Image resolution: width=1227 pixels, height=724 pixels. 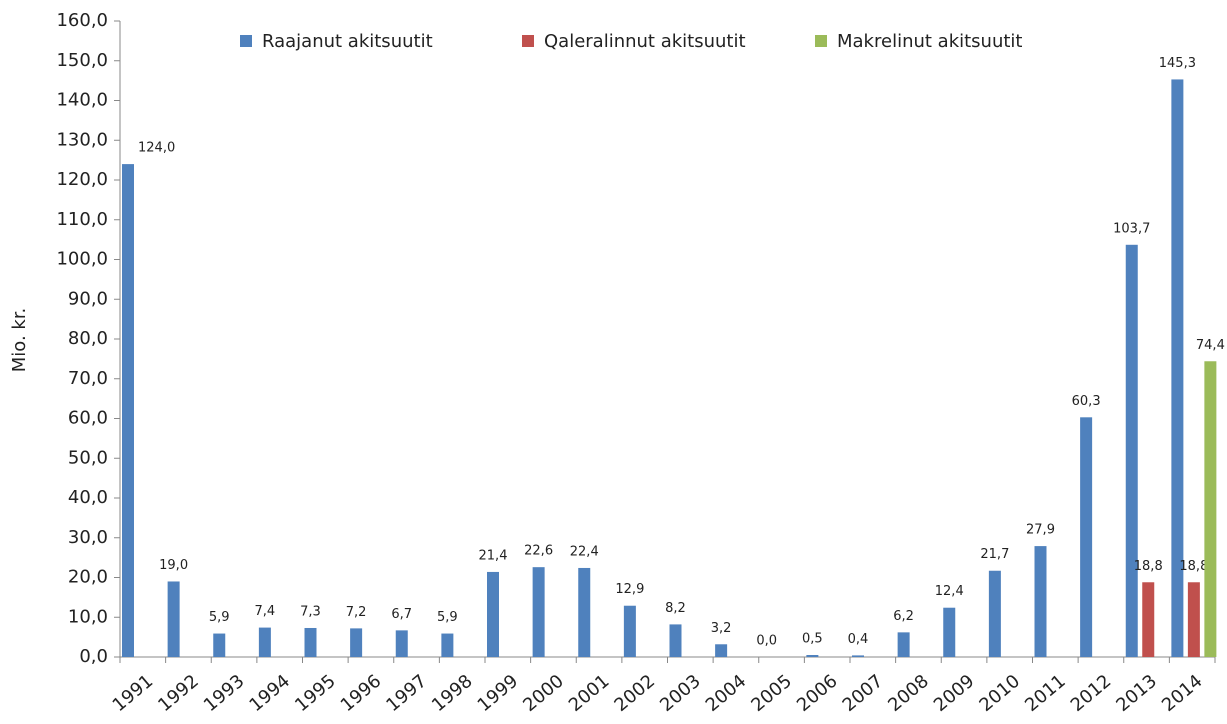 What do you see at coordinates (817, 694) in the screenshot?
I see `x-tick-label: 2006` at bounding box center [817, 694].